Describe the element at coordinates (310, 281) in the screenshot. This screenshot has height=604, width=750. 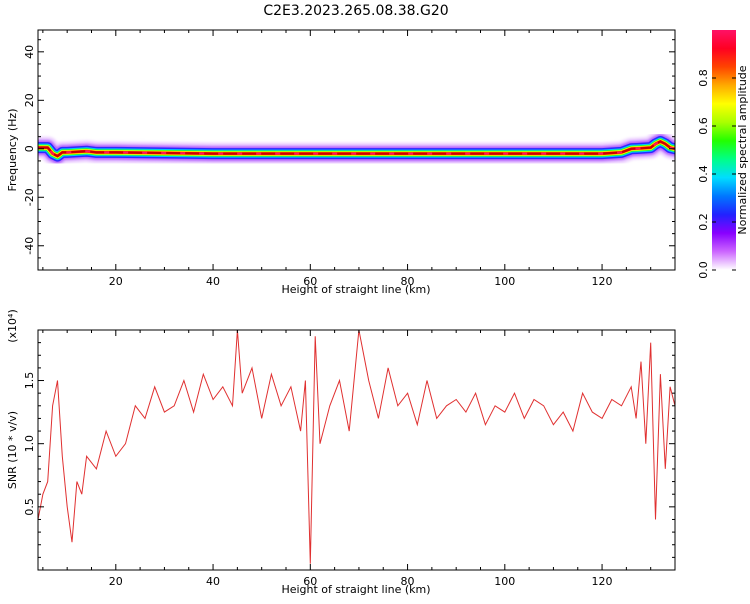
I see `spectrogram-x-tick-label: 60` at that location.